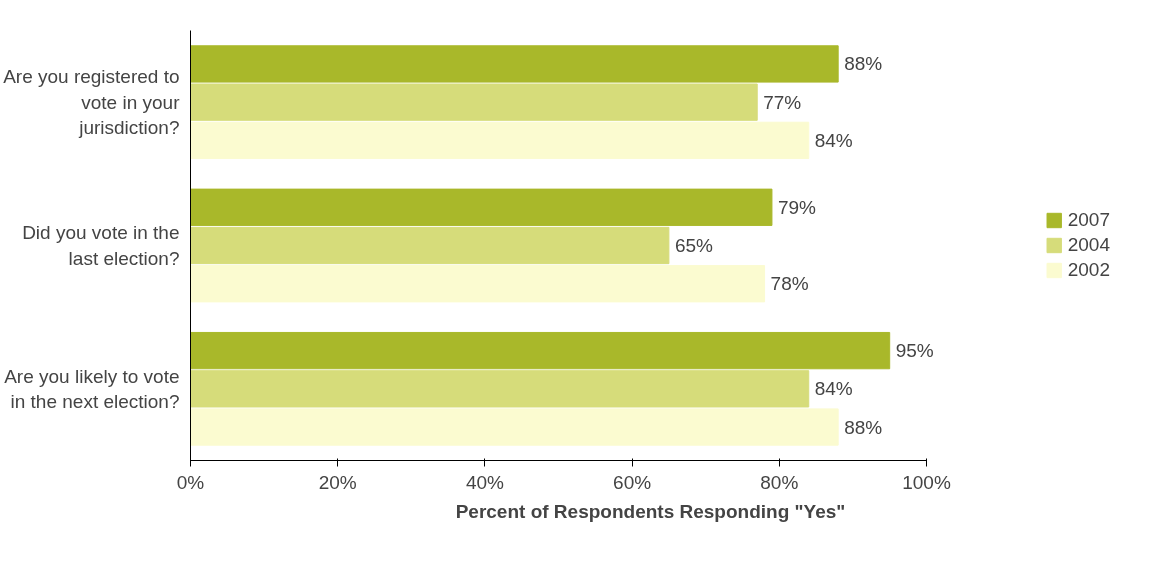 Image resolution: width=1153 pixels, height=582 pixels. Describe the element at coordinates (797, 207) in the screenshot. I see `data-label: 79%` at that location.